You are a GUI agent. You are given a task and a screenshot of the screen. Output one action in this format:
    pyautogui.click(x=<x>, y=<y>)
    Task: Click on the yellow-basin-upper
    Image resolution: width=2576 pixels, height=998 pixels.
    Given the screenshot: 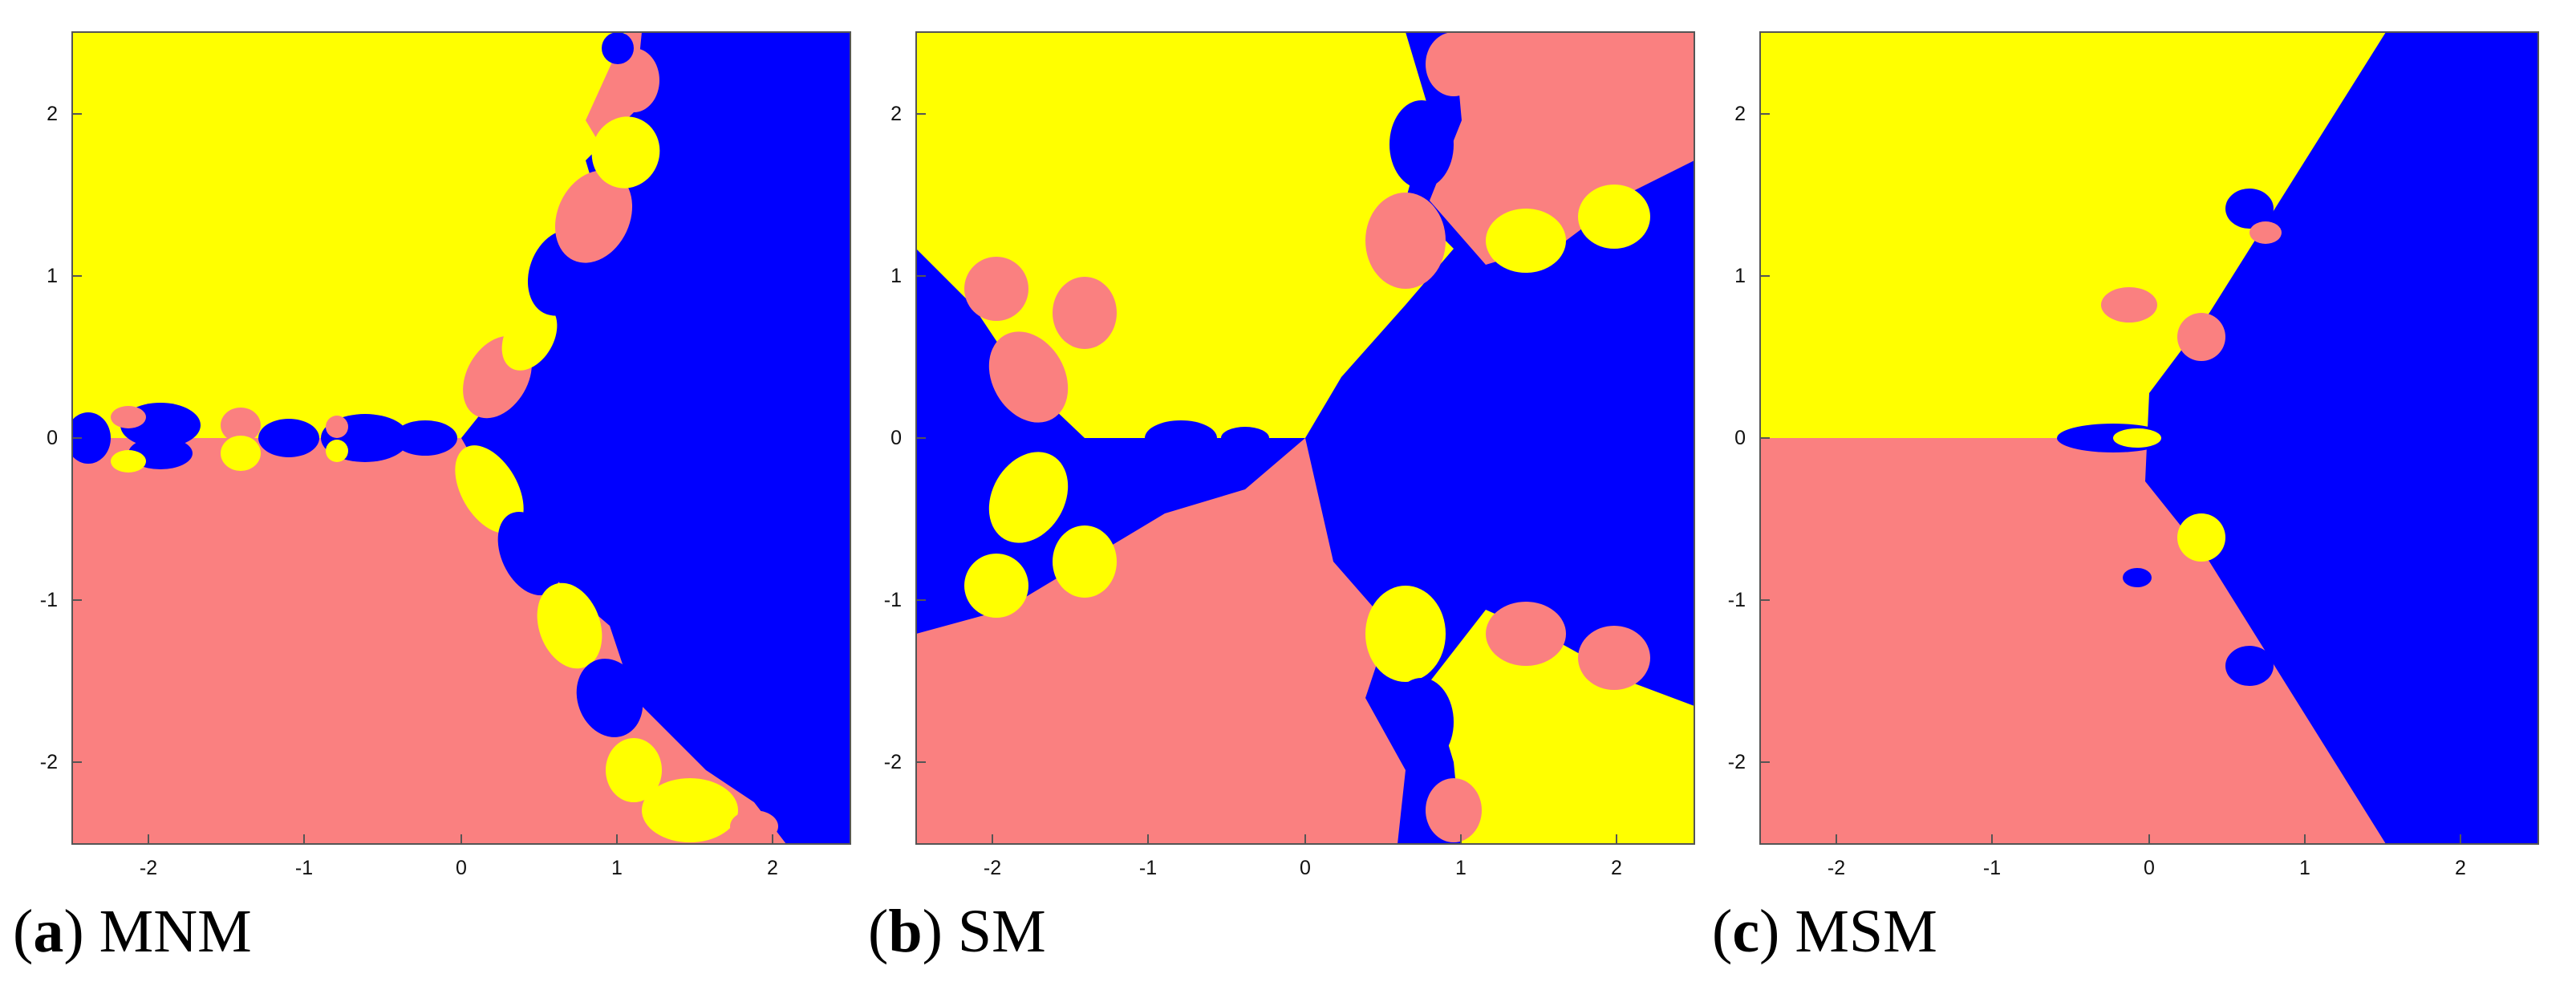 What is the action you would take?
    pyautogui.click(x=1185, y=235)
    